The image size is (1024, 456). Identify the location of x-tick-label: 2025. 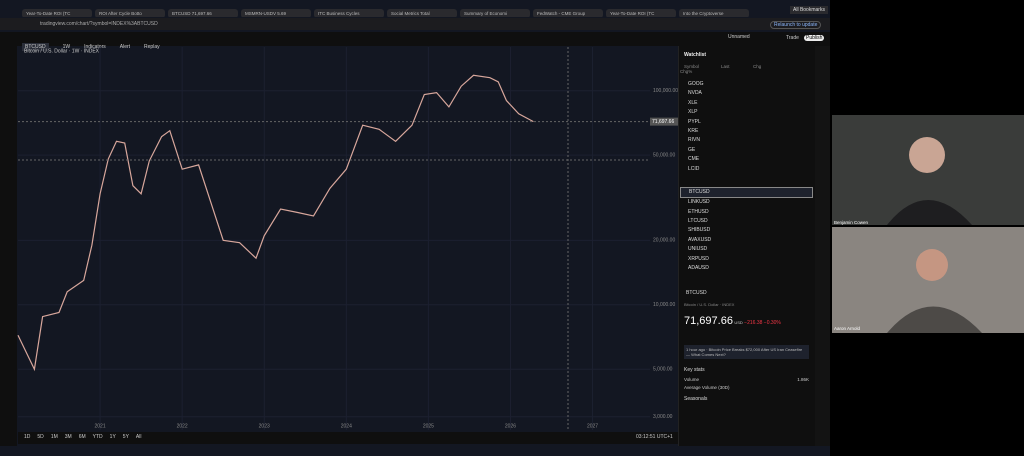
(428, 426).